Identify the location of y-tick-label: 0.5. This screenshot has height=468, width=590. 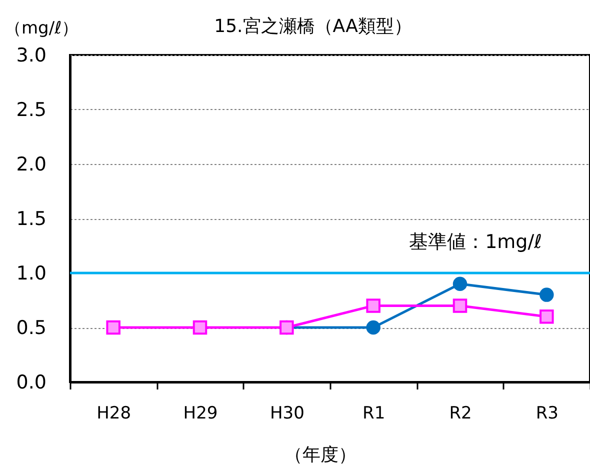
(31, 328).